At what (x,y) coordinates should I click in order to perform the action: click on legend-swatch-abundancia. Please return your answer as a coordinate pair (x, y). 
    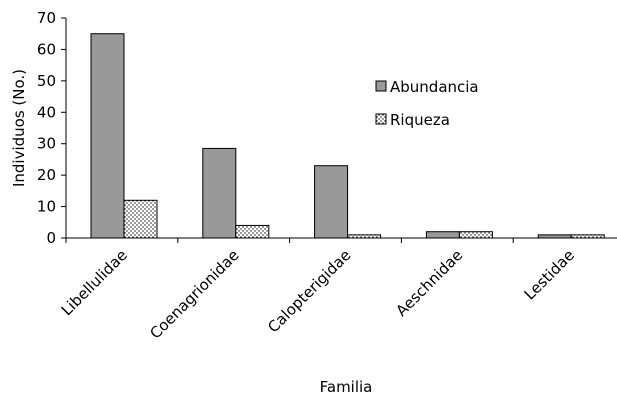
    Looking at the image, I should click on (381, 86).